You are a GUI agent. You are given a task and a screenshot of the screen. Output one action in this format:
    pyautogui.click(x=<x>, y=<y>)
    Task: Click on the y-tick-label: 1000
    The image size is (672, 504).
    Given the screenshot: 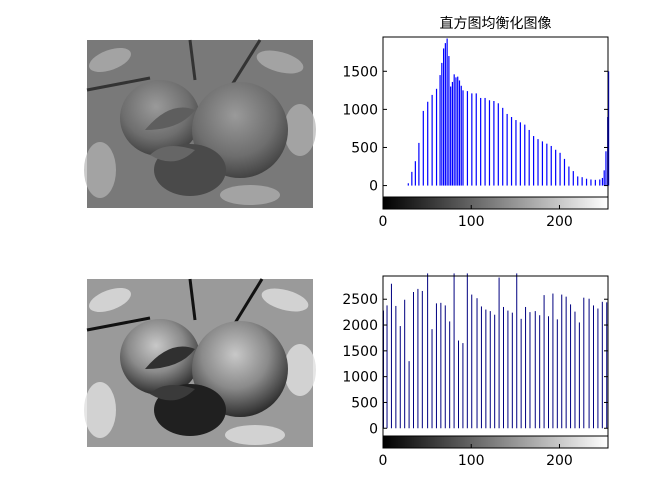 What is the action you would take?
    pyautogui.click(x=360, y=378)
    